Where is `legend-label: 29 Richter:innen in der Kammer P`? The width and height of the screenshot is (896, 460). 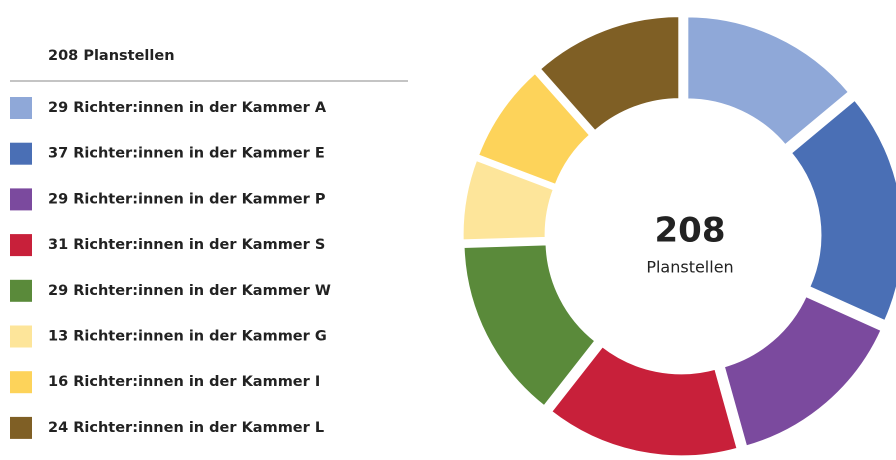
legend-label: 29 Richter:innen in der Kammer P is located at coordinates (187, 199).